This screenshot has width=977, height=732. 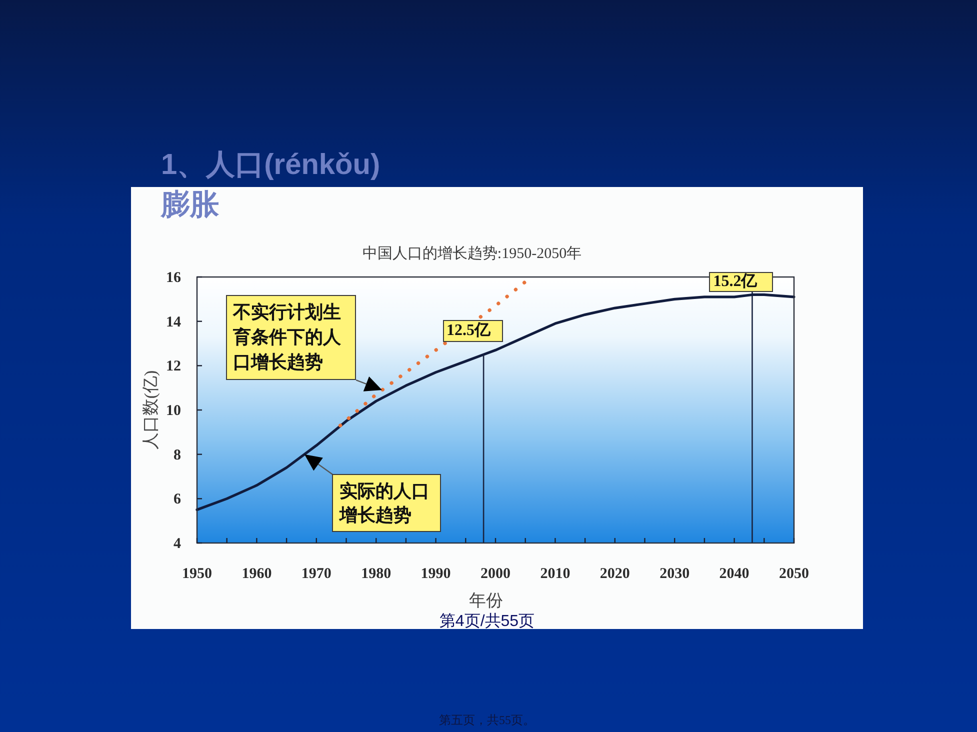 I want to click on x-tick-label: 2020, so click(x=615, y=574).